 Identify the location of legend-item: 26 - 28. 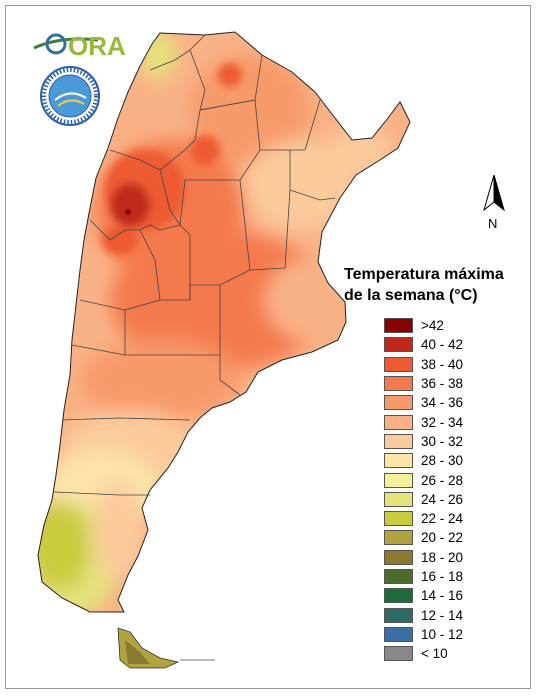
(423, 479).